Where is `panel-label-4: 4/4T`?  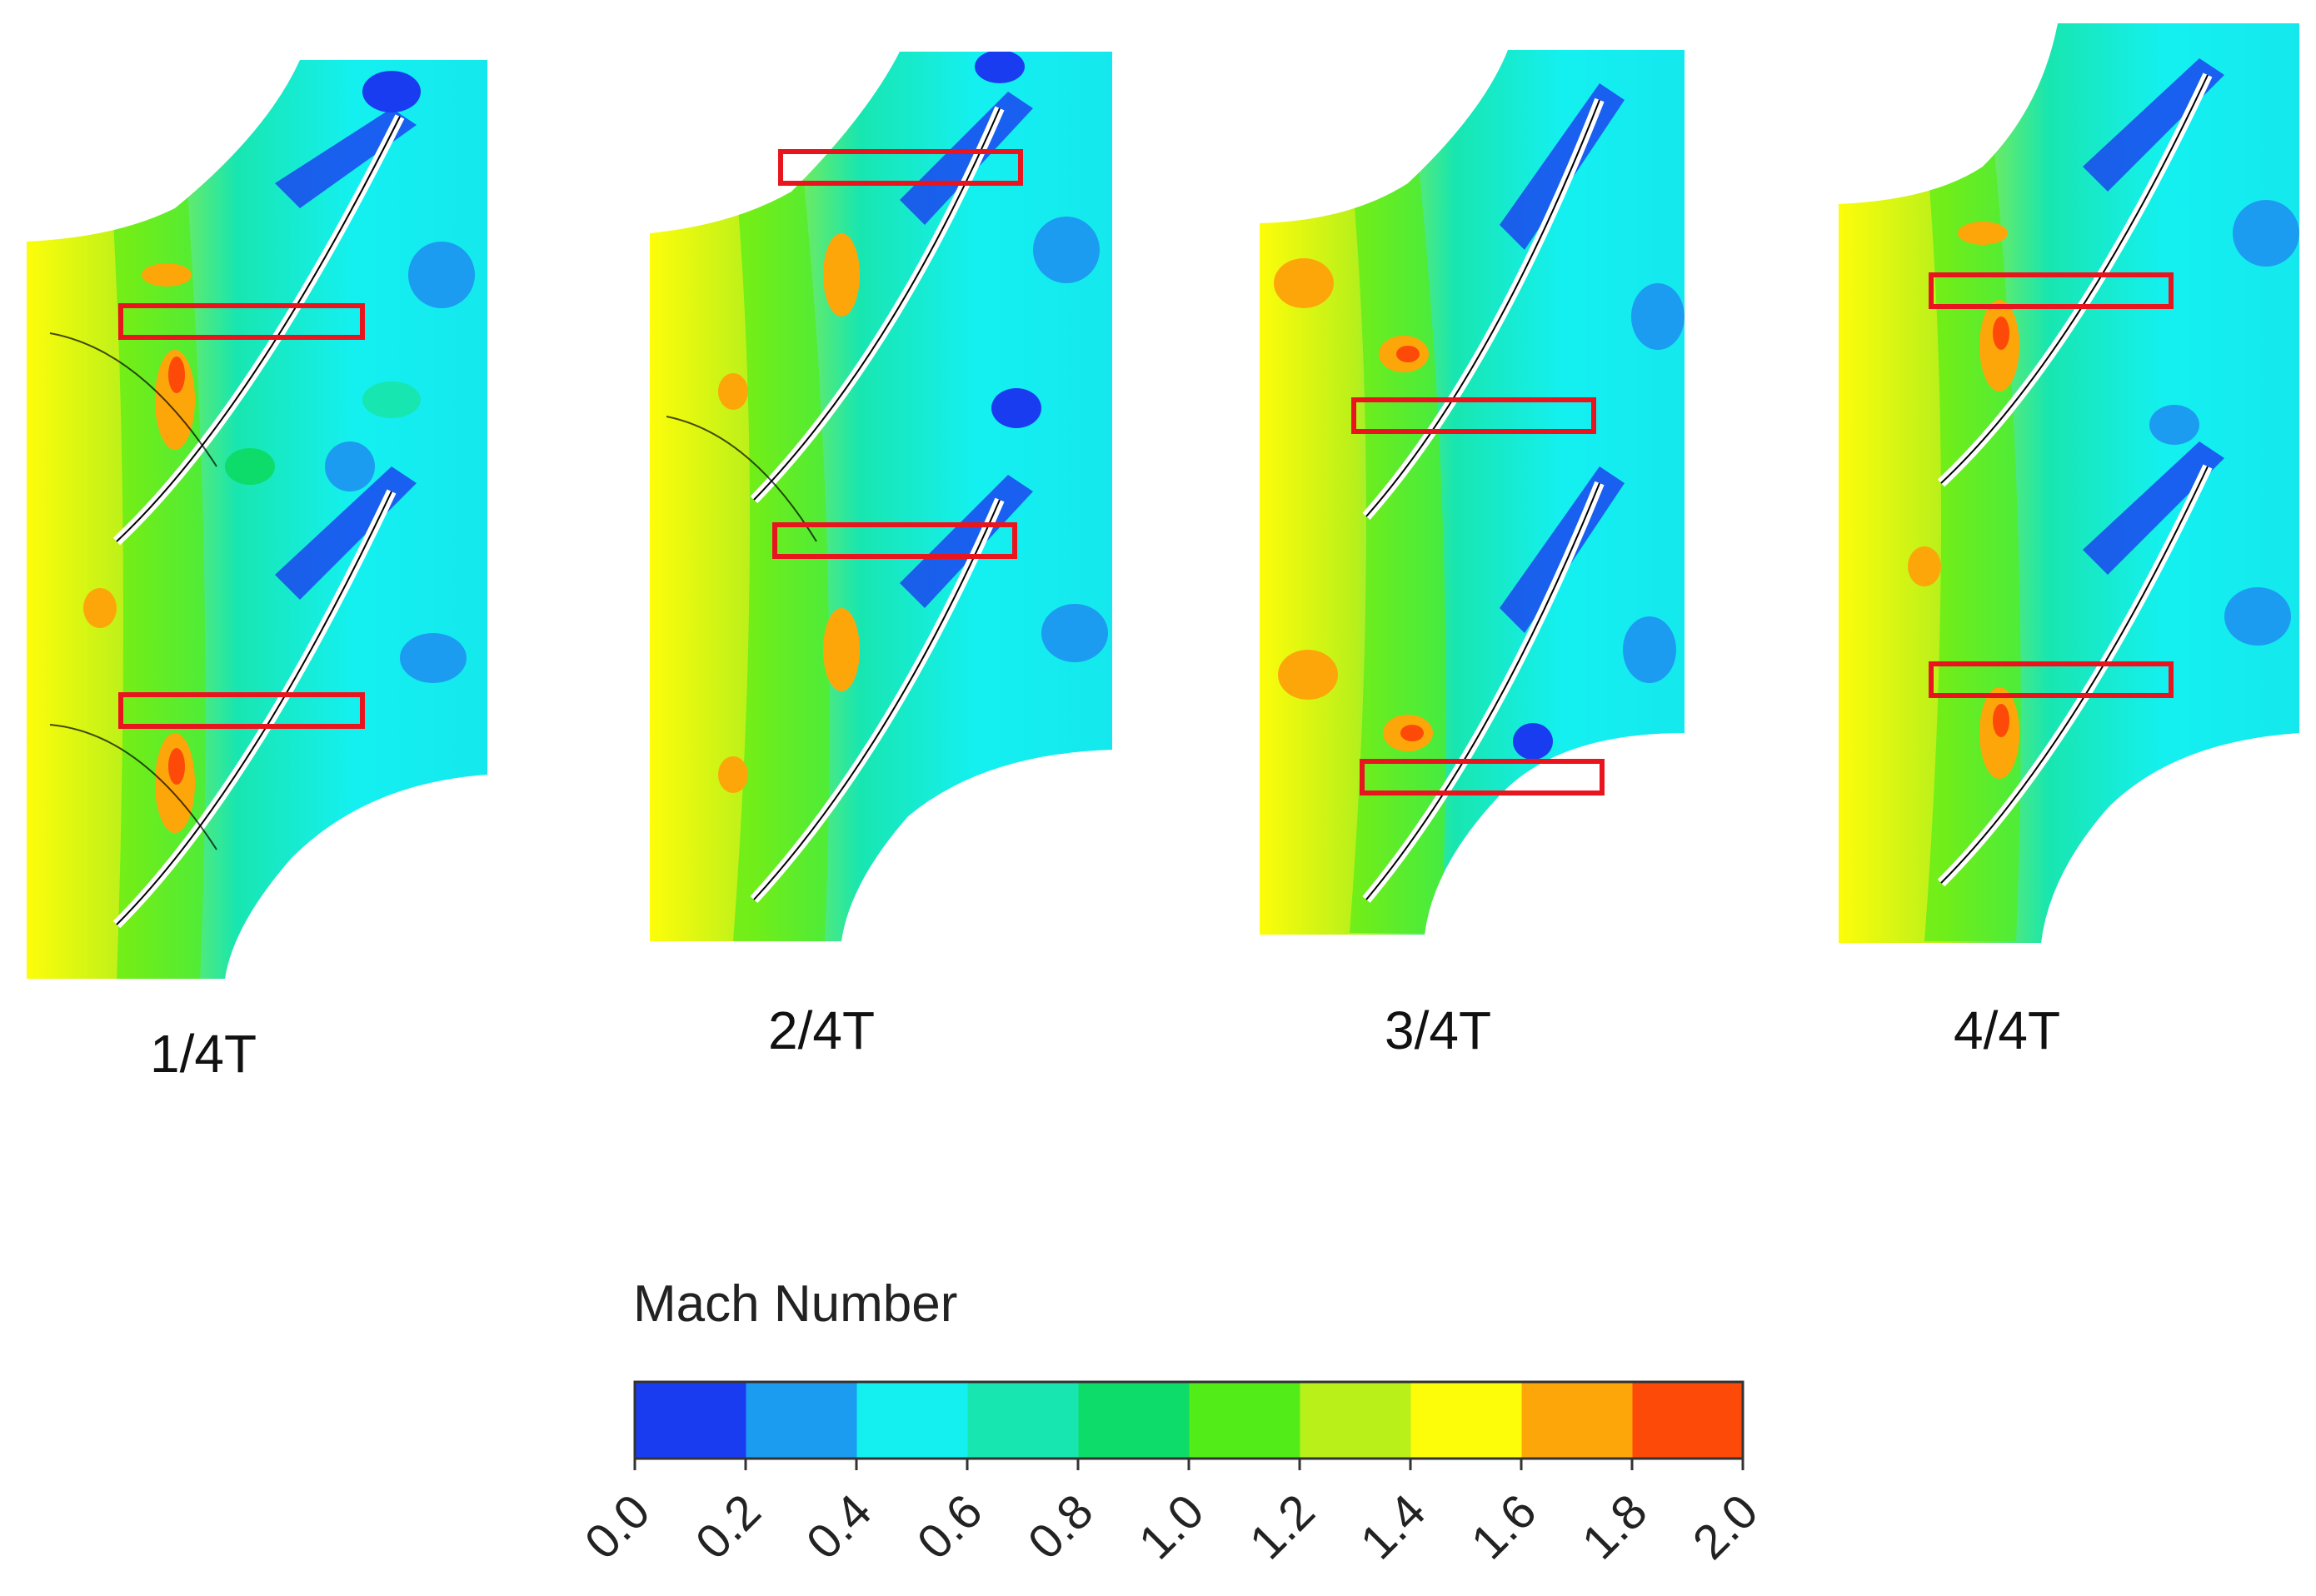
panel-label-4: 4/4T is located at coordinates (2007, 1030).